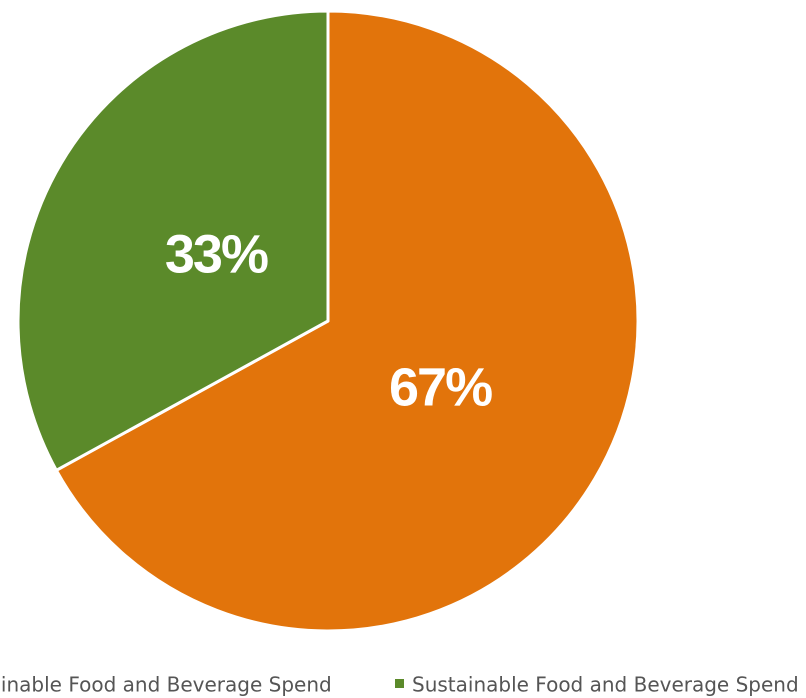  What do you see at coordinates (216, 255) in the screenshot?
I see `slice-data-label-2: 33%` at bounding box center [216, 255].